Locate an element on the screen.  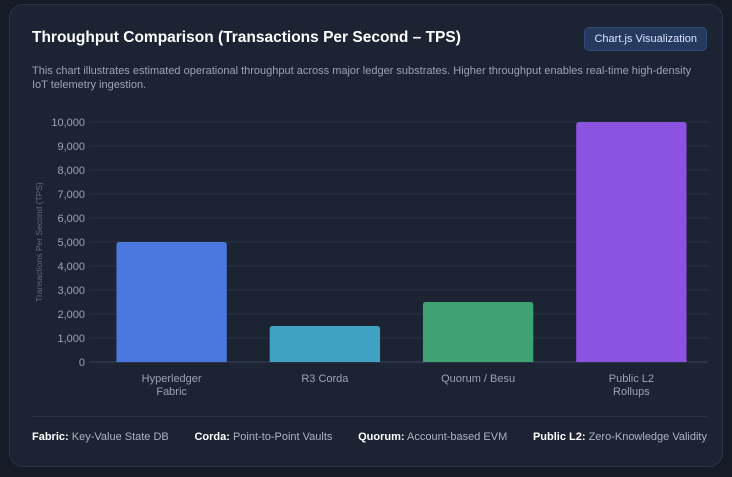
y-tick-label: 8,000 is located at coordinates (71, 171).